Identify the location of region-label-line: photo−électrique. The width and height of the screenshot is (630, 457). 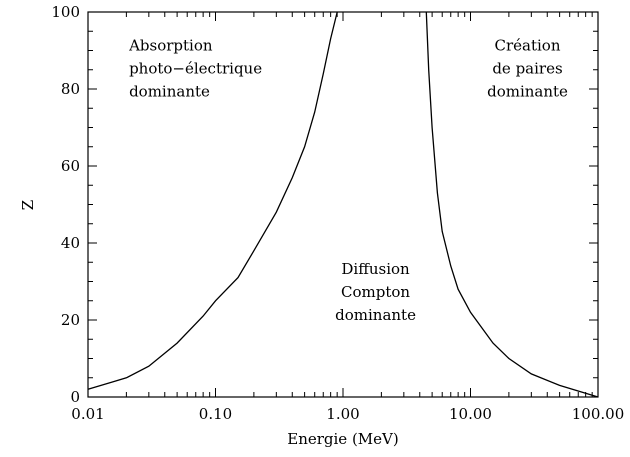
(195, 69).